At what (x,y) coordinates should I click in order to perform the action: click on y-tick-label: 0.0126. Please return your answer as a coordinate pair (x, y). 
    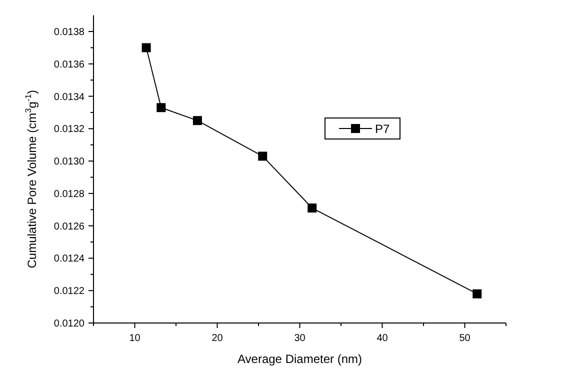
    Looking at the image, I should click on (69, 226).